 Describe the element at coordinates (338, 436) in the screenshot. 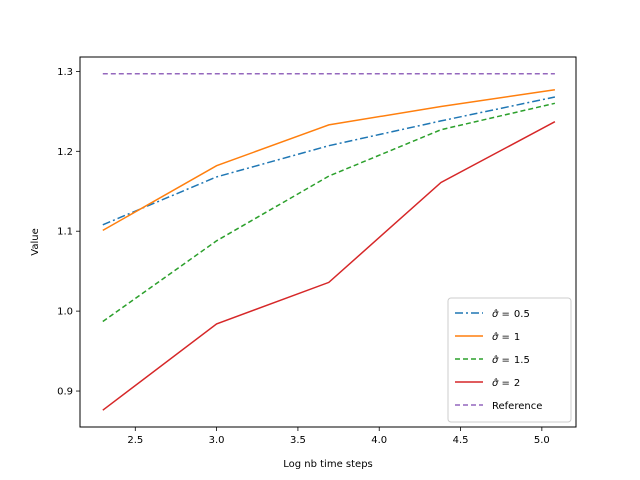

I see `x-axis: 2.5 3.0 3.5 4.0 4.5 5.0` at that location.